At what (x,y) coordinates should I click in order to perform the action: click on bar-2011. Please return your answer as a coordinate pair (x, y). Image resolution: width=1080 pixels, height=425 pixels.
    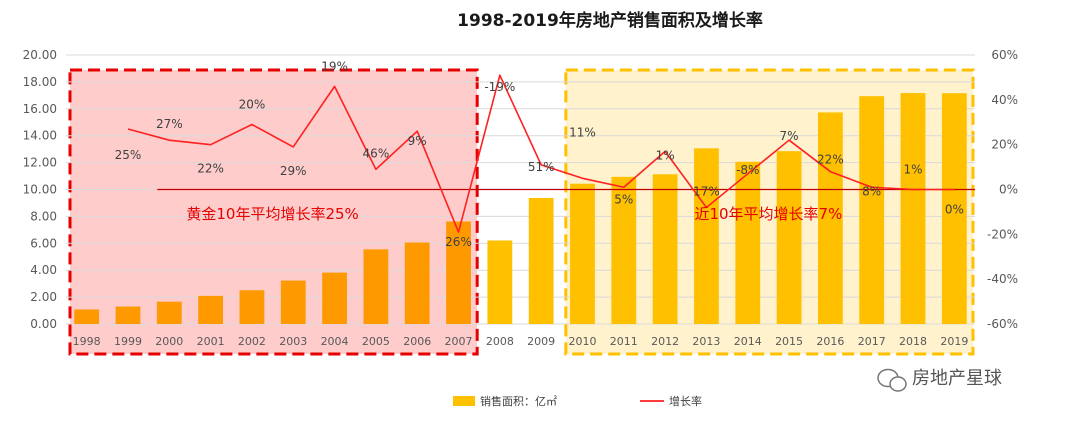
    Looking at the image, I should click on (624, 250).